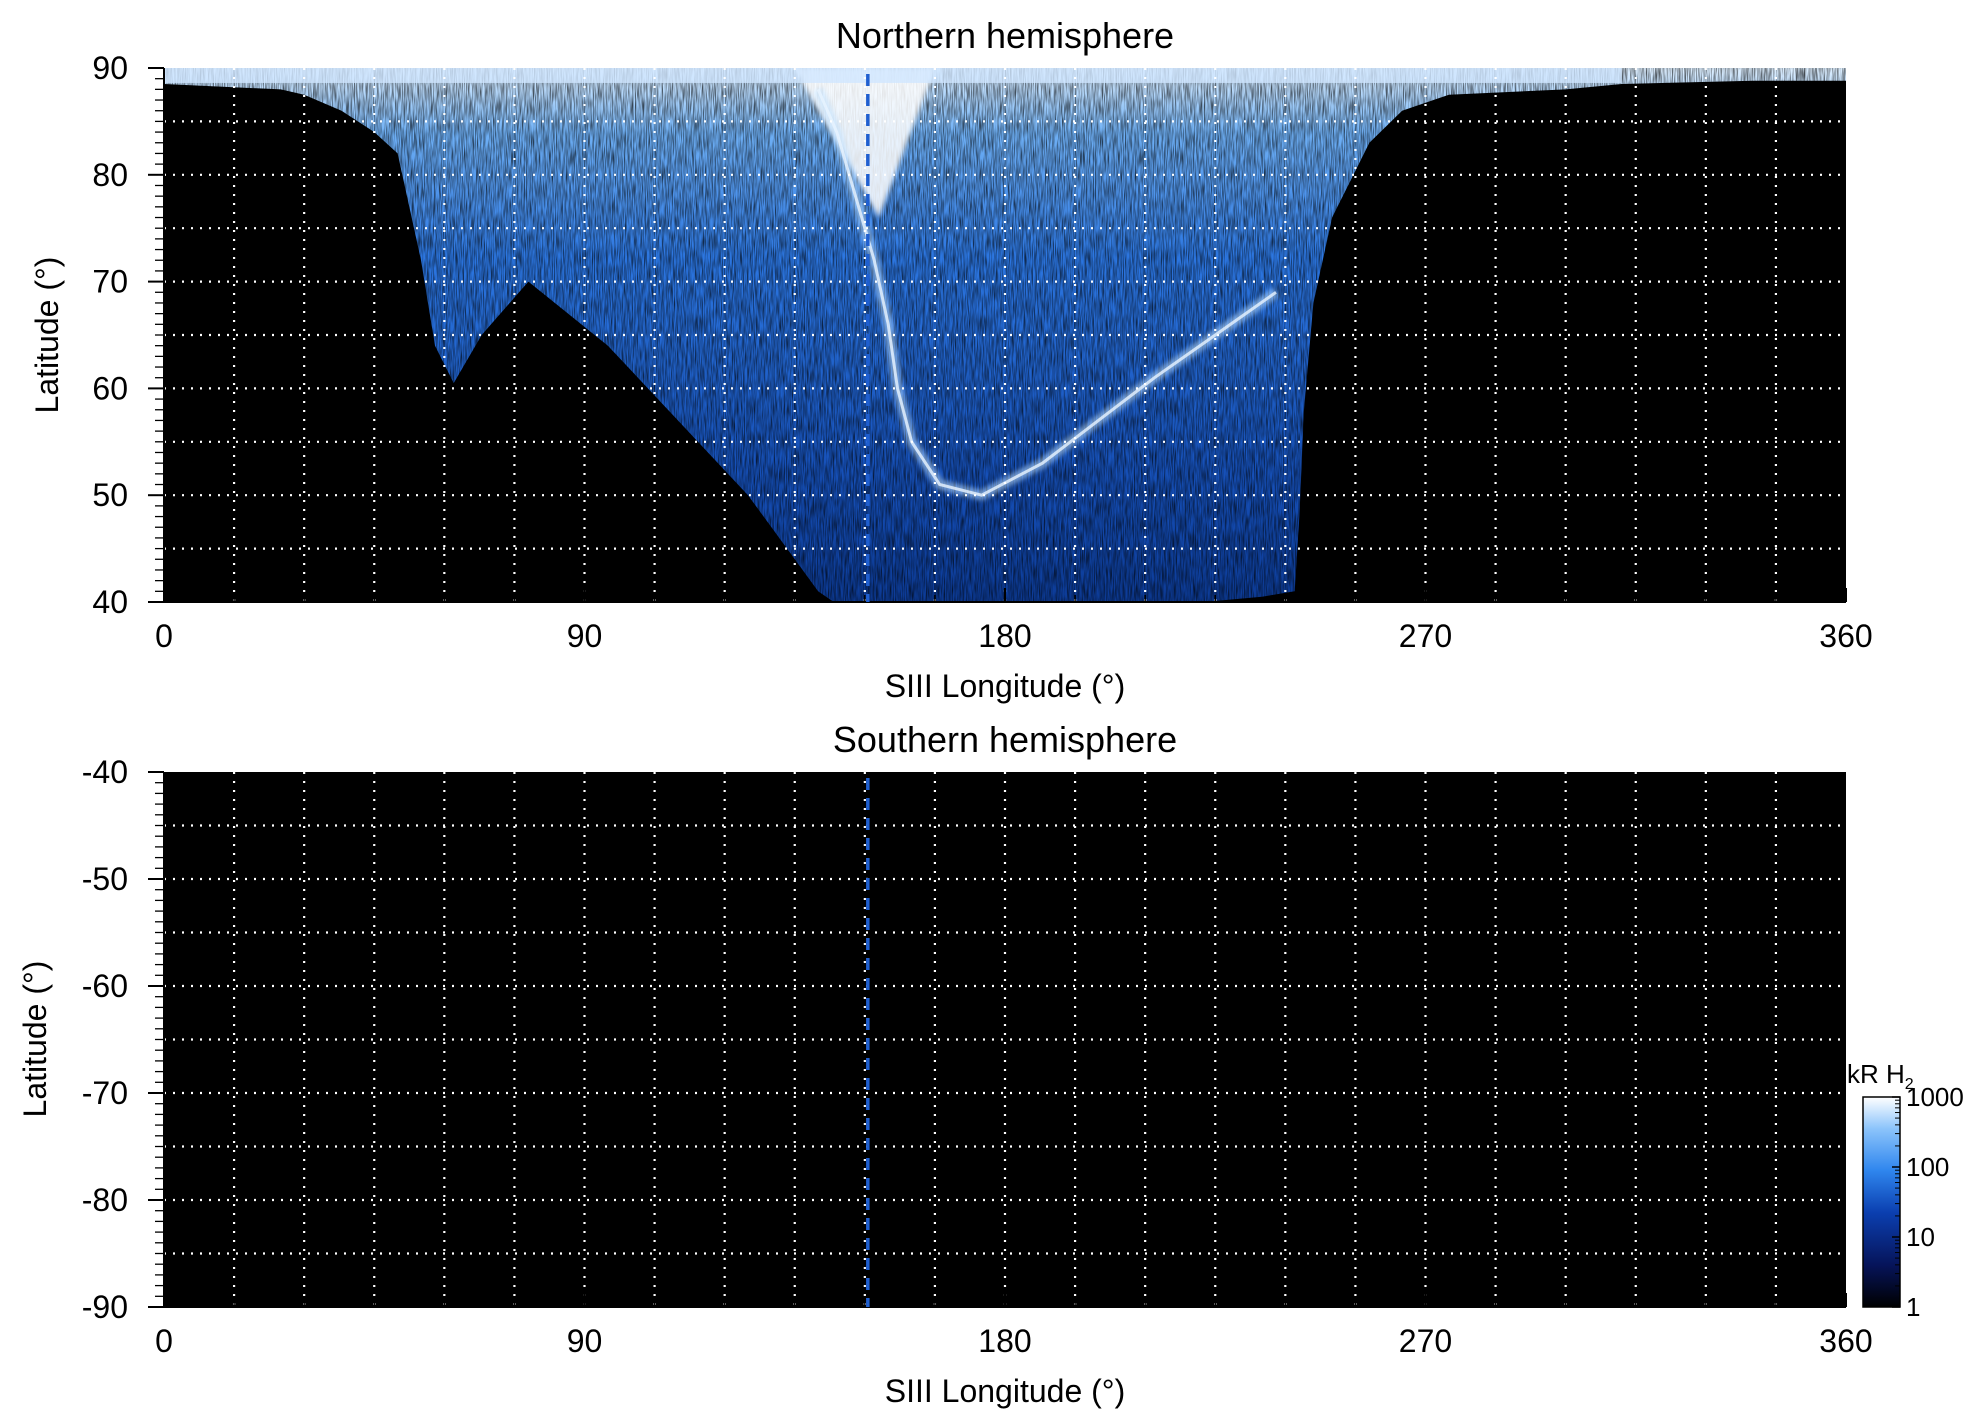 The height and width of the screenshot is (1423, 1983). I want to click on y-tick-label: 80, so click(110, 175).